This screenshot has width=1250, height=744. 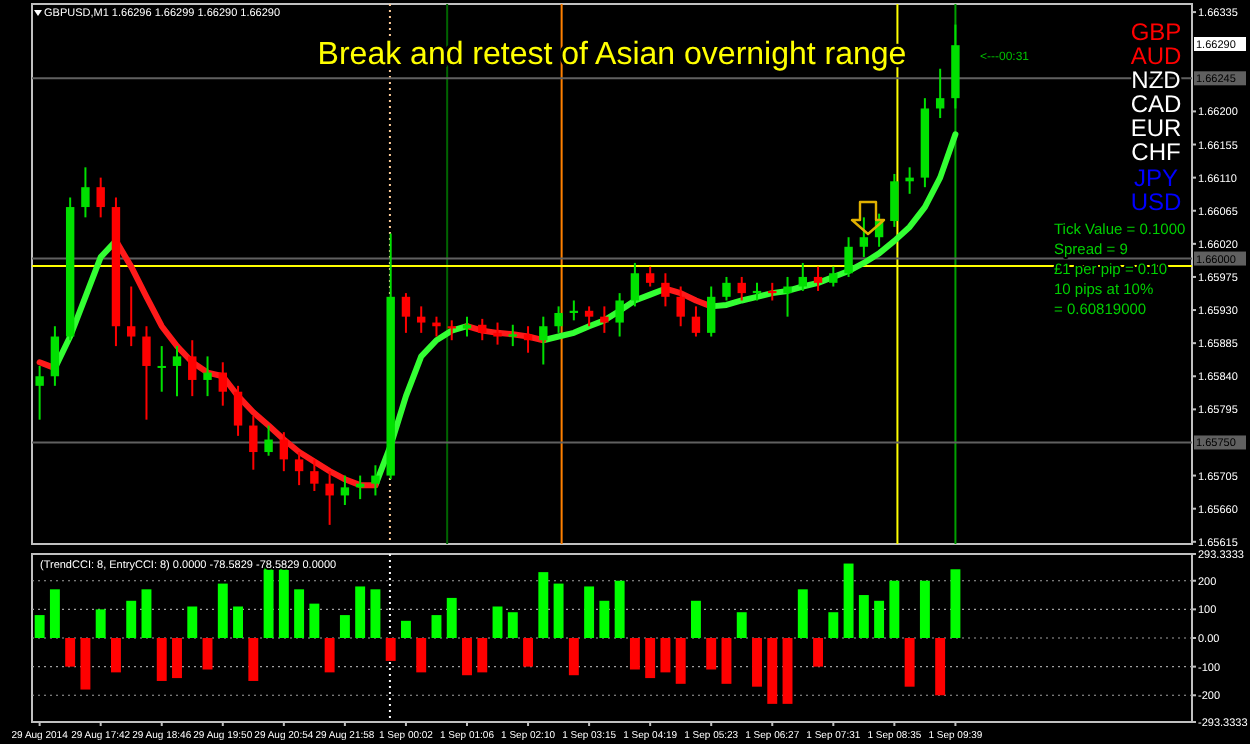 What do you see at coordinates (1156, 128) in the screenshot?
I see `annotation: EUR` at bounding box center [1156, 128].